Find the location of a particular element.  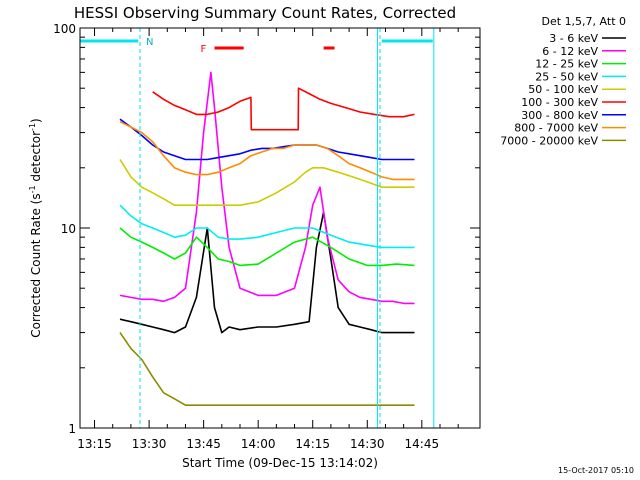

x-tick-label-0: 13:15 is located at coordinates (94, 444).